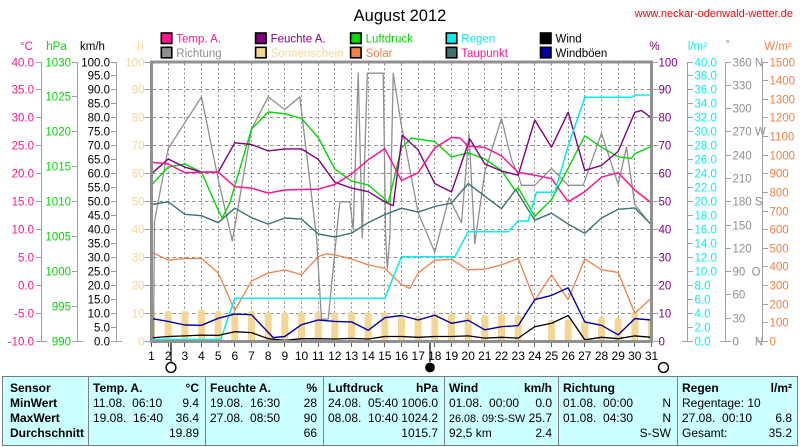 The width and height of the screenshot is (800, 447). I want to click on svg-text: 24.0, so click(706, 175).